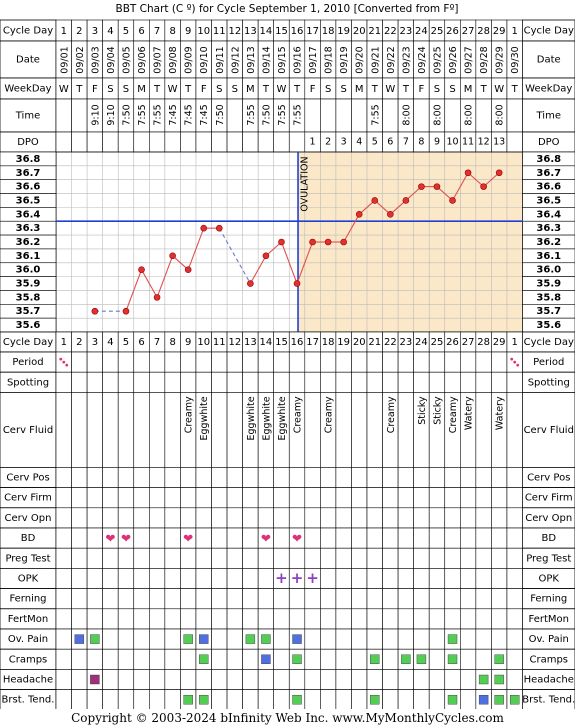 This screenshot has width=575, height=727. Describe the element at coordinates (28, 700) in the screenshot. I see `brst-tend-row-label-left: Brst. Tend.` at that location.